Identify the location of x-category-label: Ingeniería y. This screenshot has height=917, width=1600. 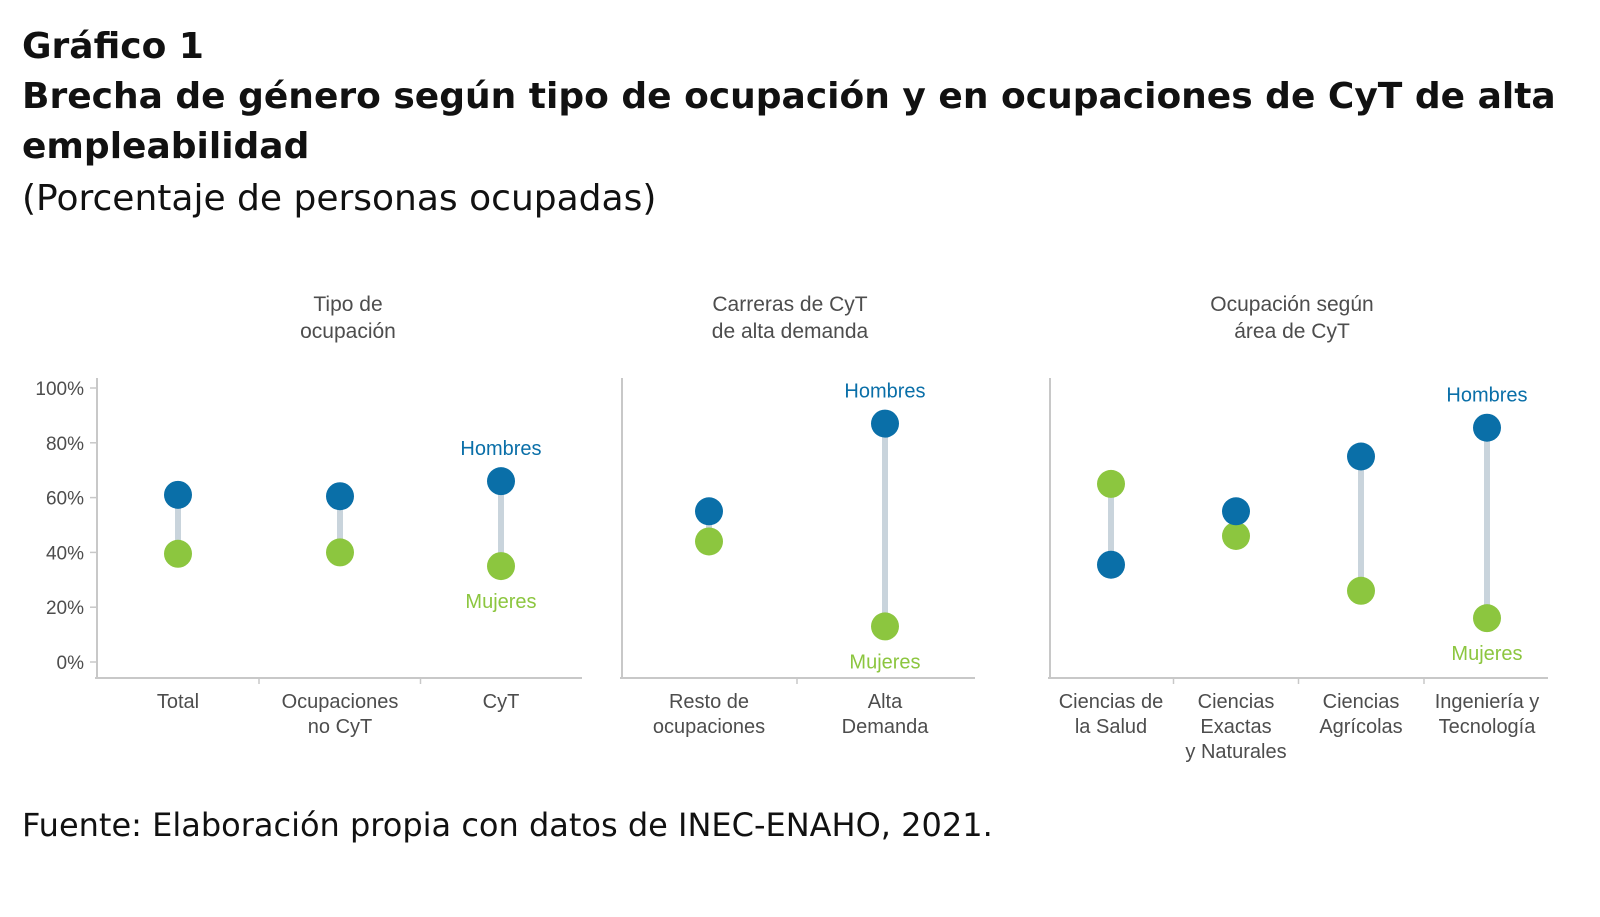
(1487, 702).